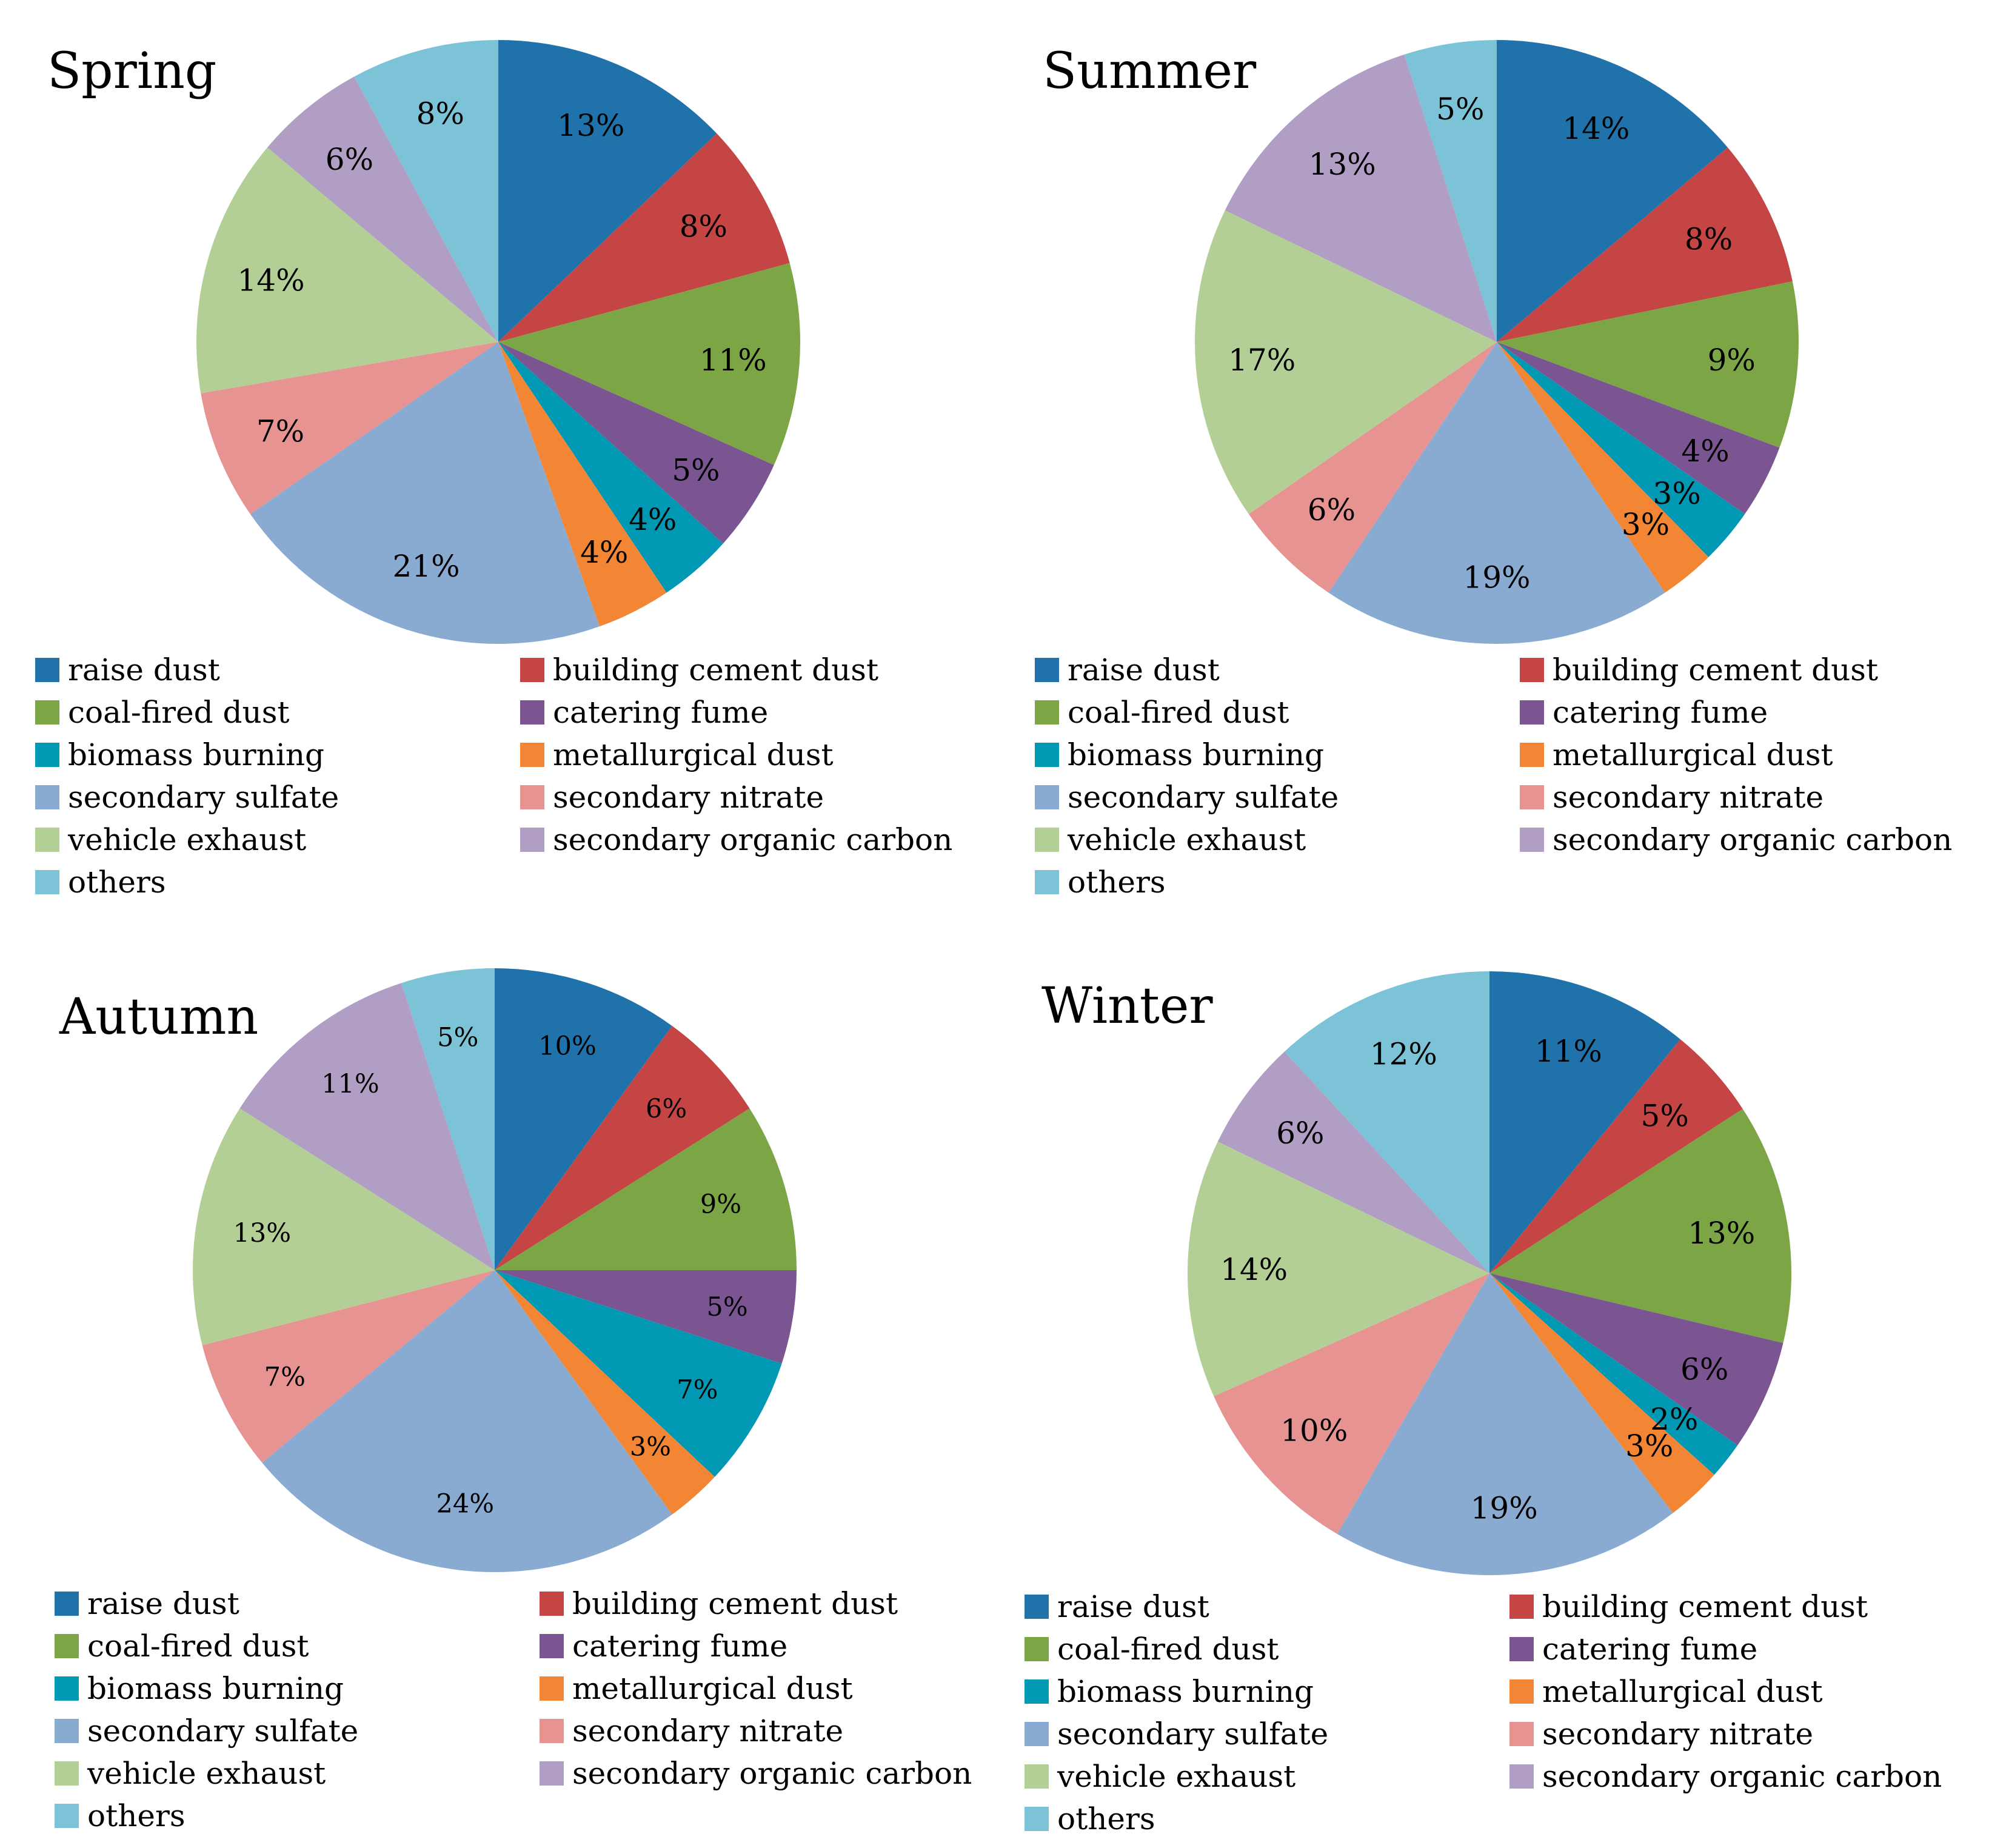 The image size is (1989, 1848). What do you see at coordinates (426, 566) in the screenshot?
I see `slice-label-secondary-sulfate: 21%` at bounding box center [426, 566].